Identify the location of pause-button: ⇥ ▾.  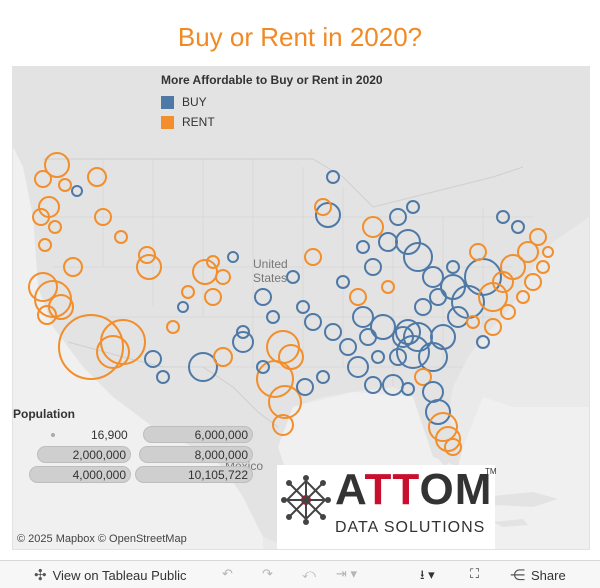
(346, 574).